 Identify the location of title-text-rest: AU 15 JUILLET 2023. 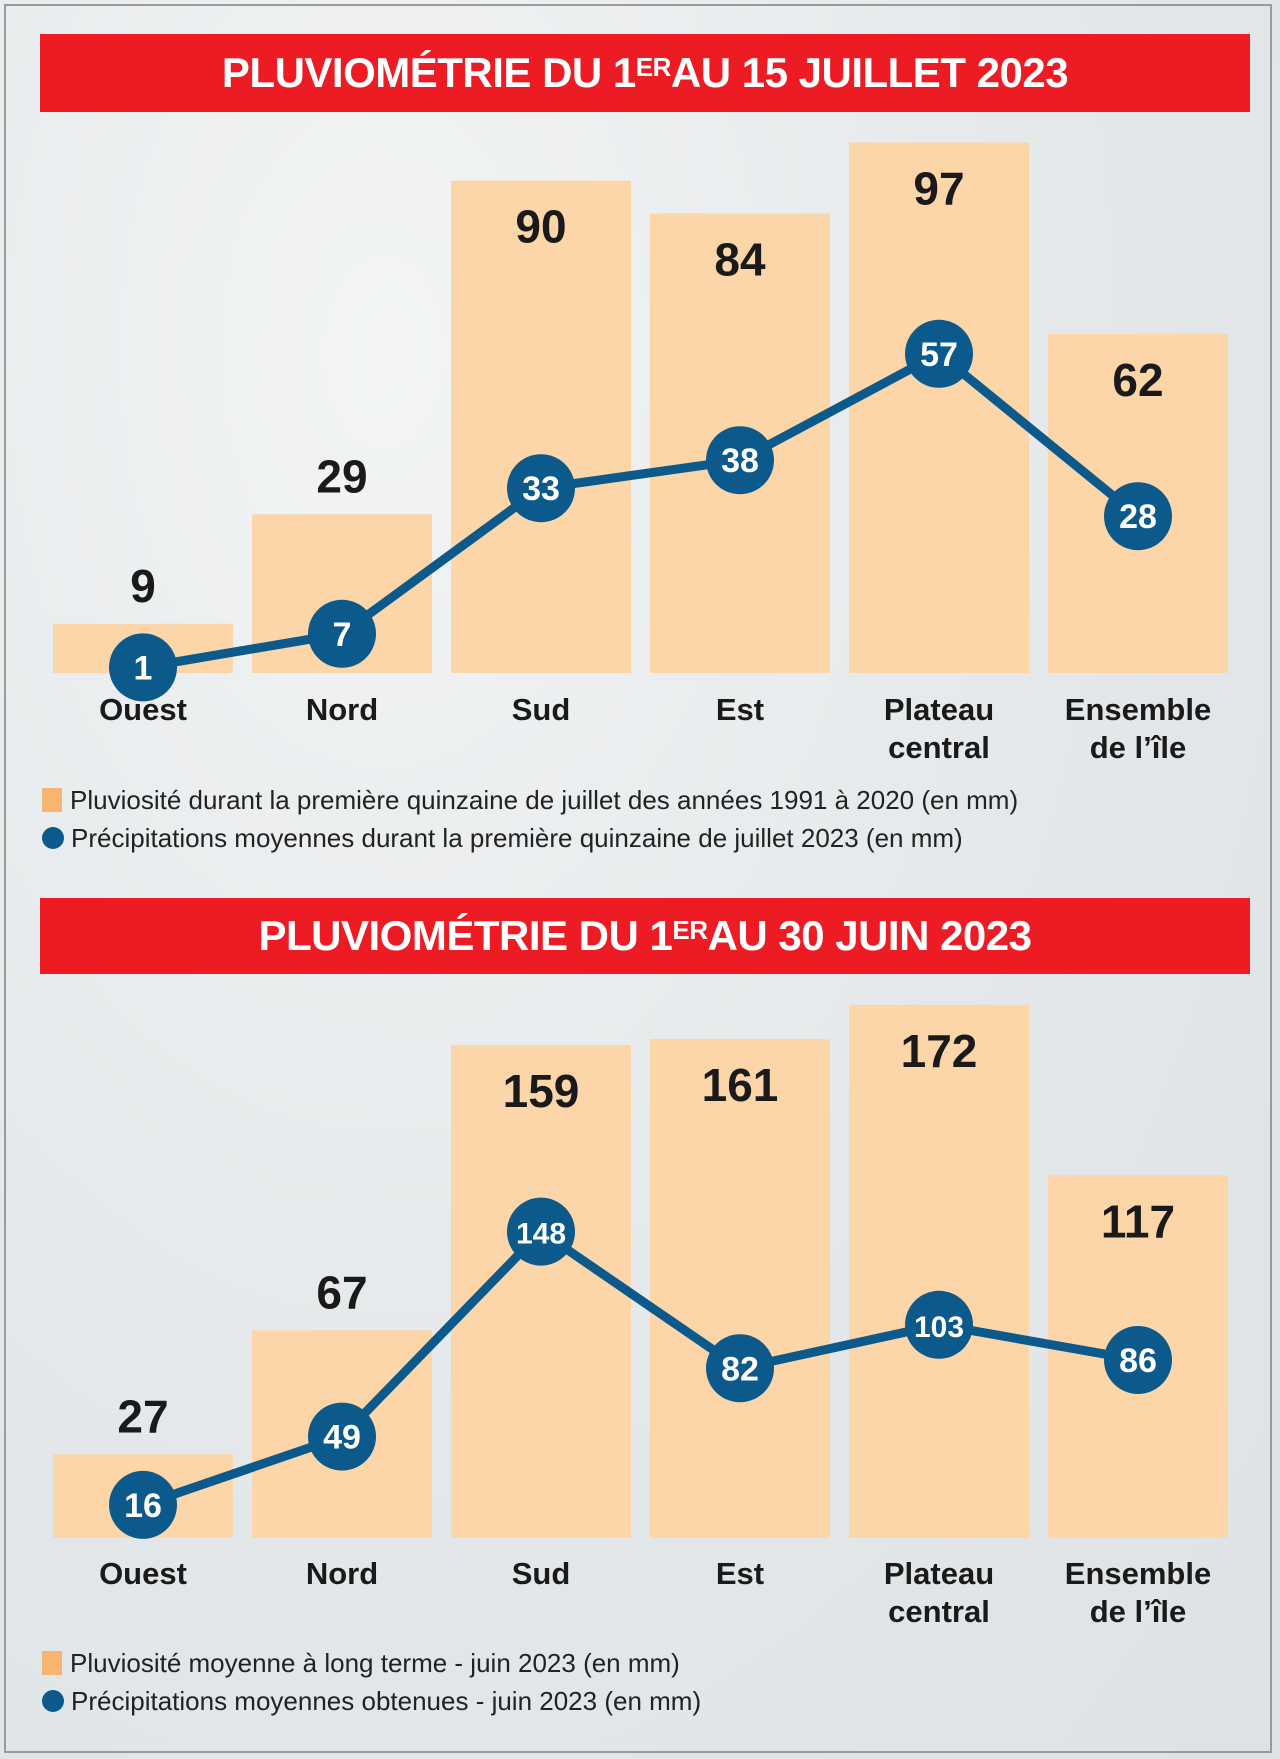
(869, 72).